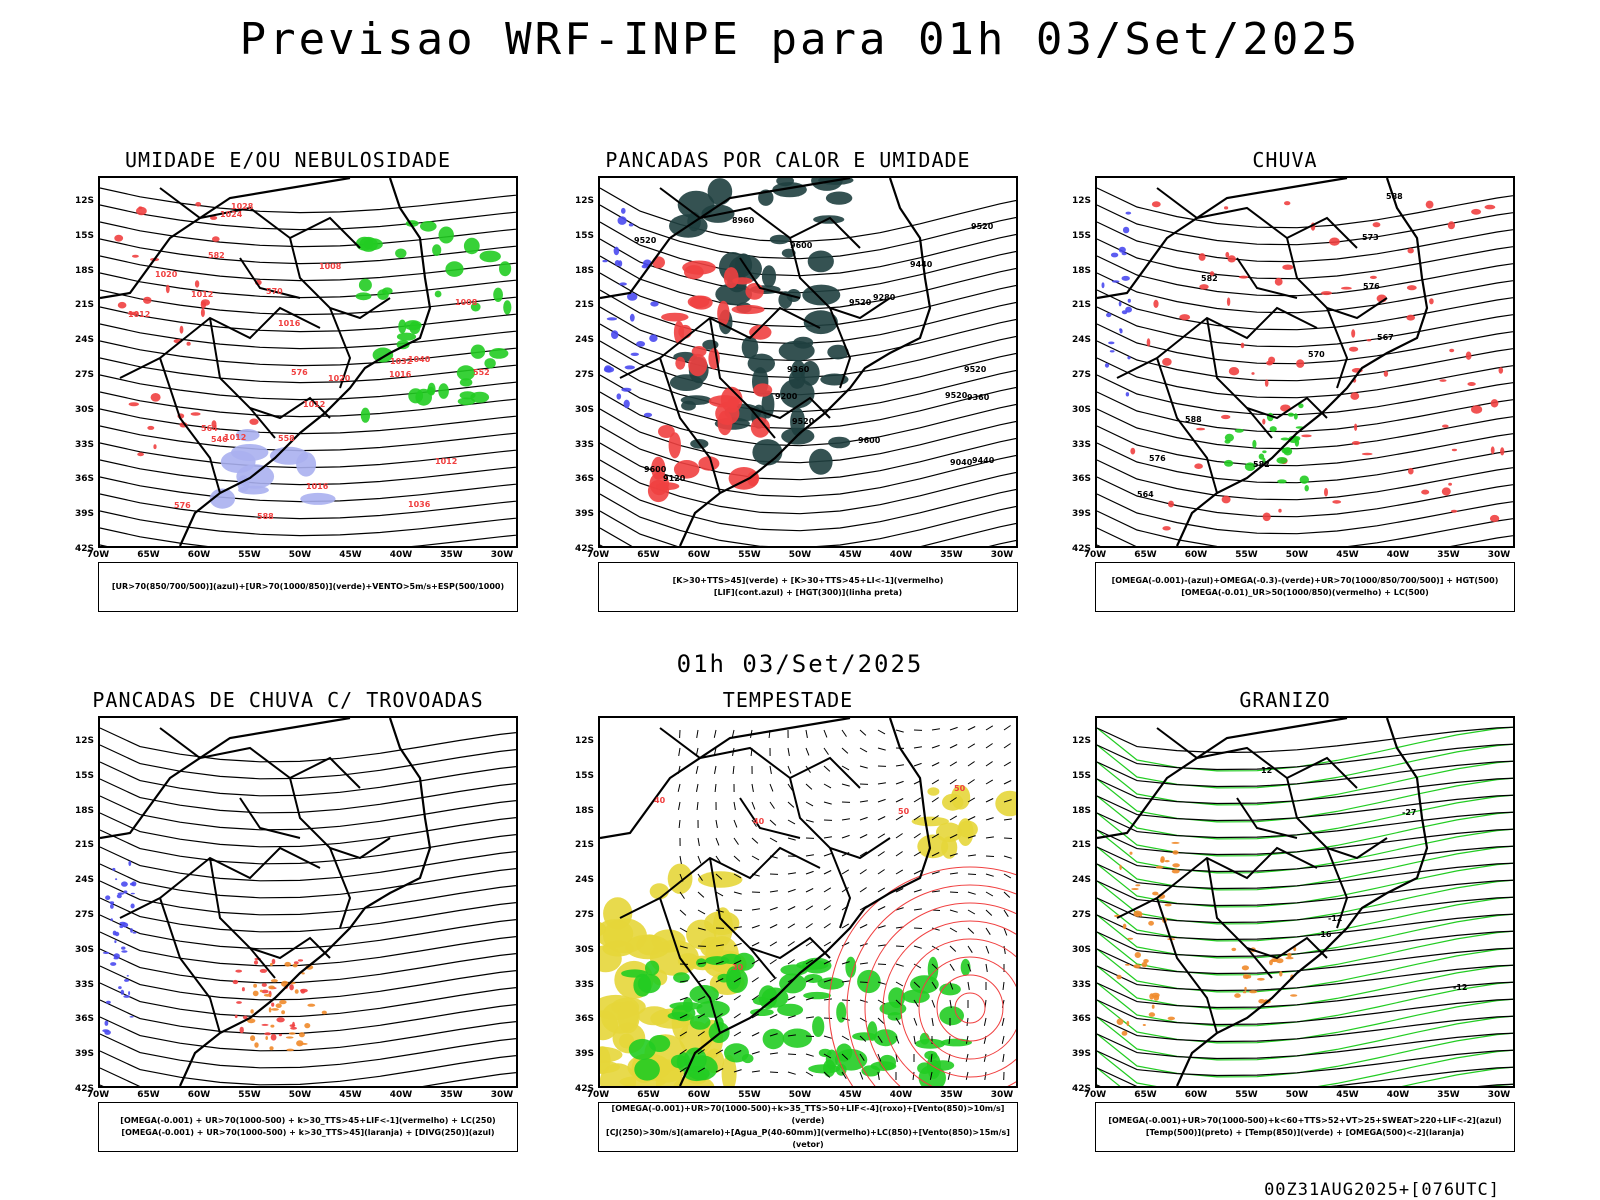 The image size is (1600, 1200). What do you see at coordinates (202, 294) in the screenshot?
I see `contour-label: 1012` at bounding box center [202, 294].